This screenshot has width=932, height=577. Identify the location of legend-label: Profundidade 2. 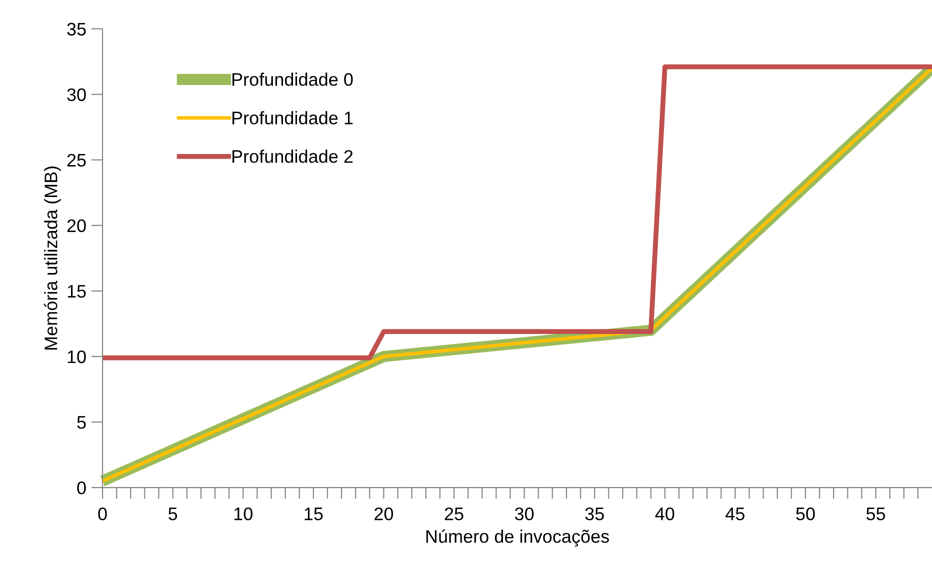
(292, 156).